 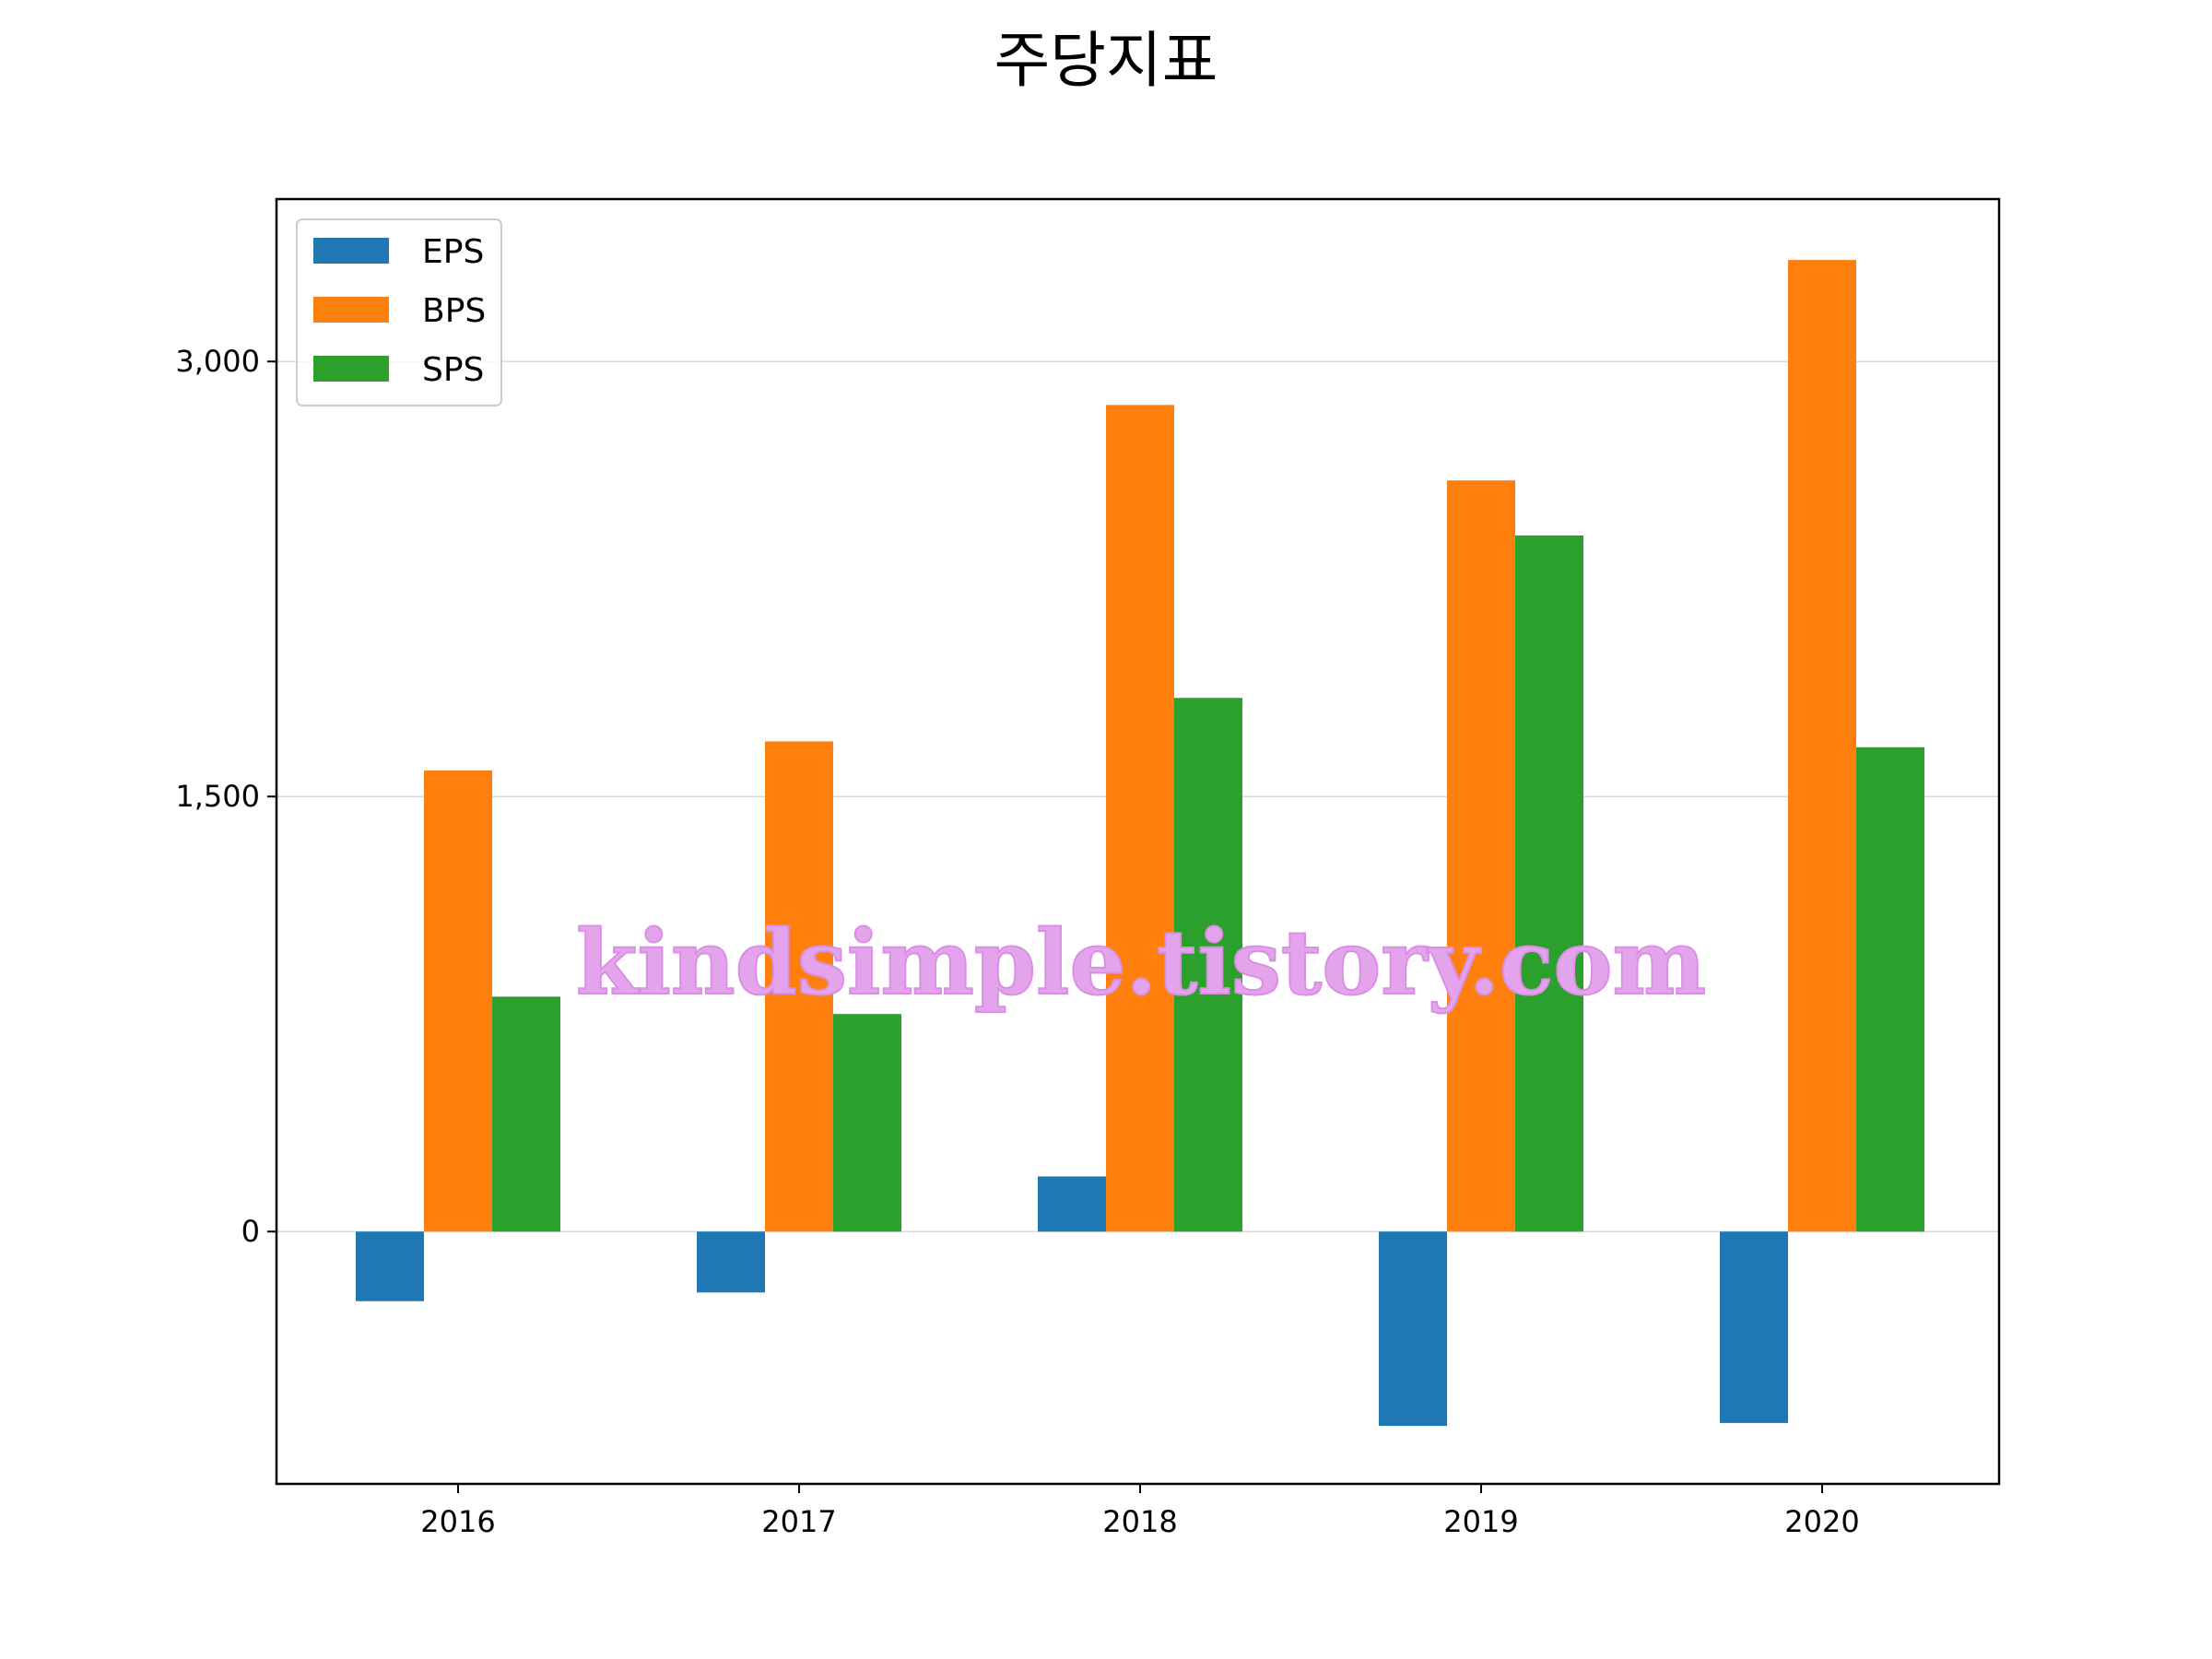 I want to click on bar-eps-2016, so click(x=390, y=1266).